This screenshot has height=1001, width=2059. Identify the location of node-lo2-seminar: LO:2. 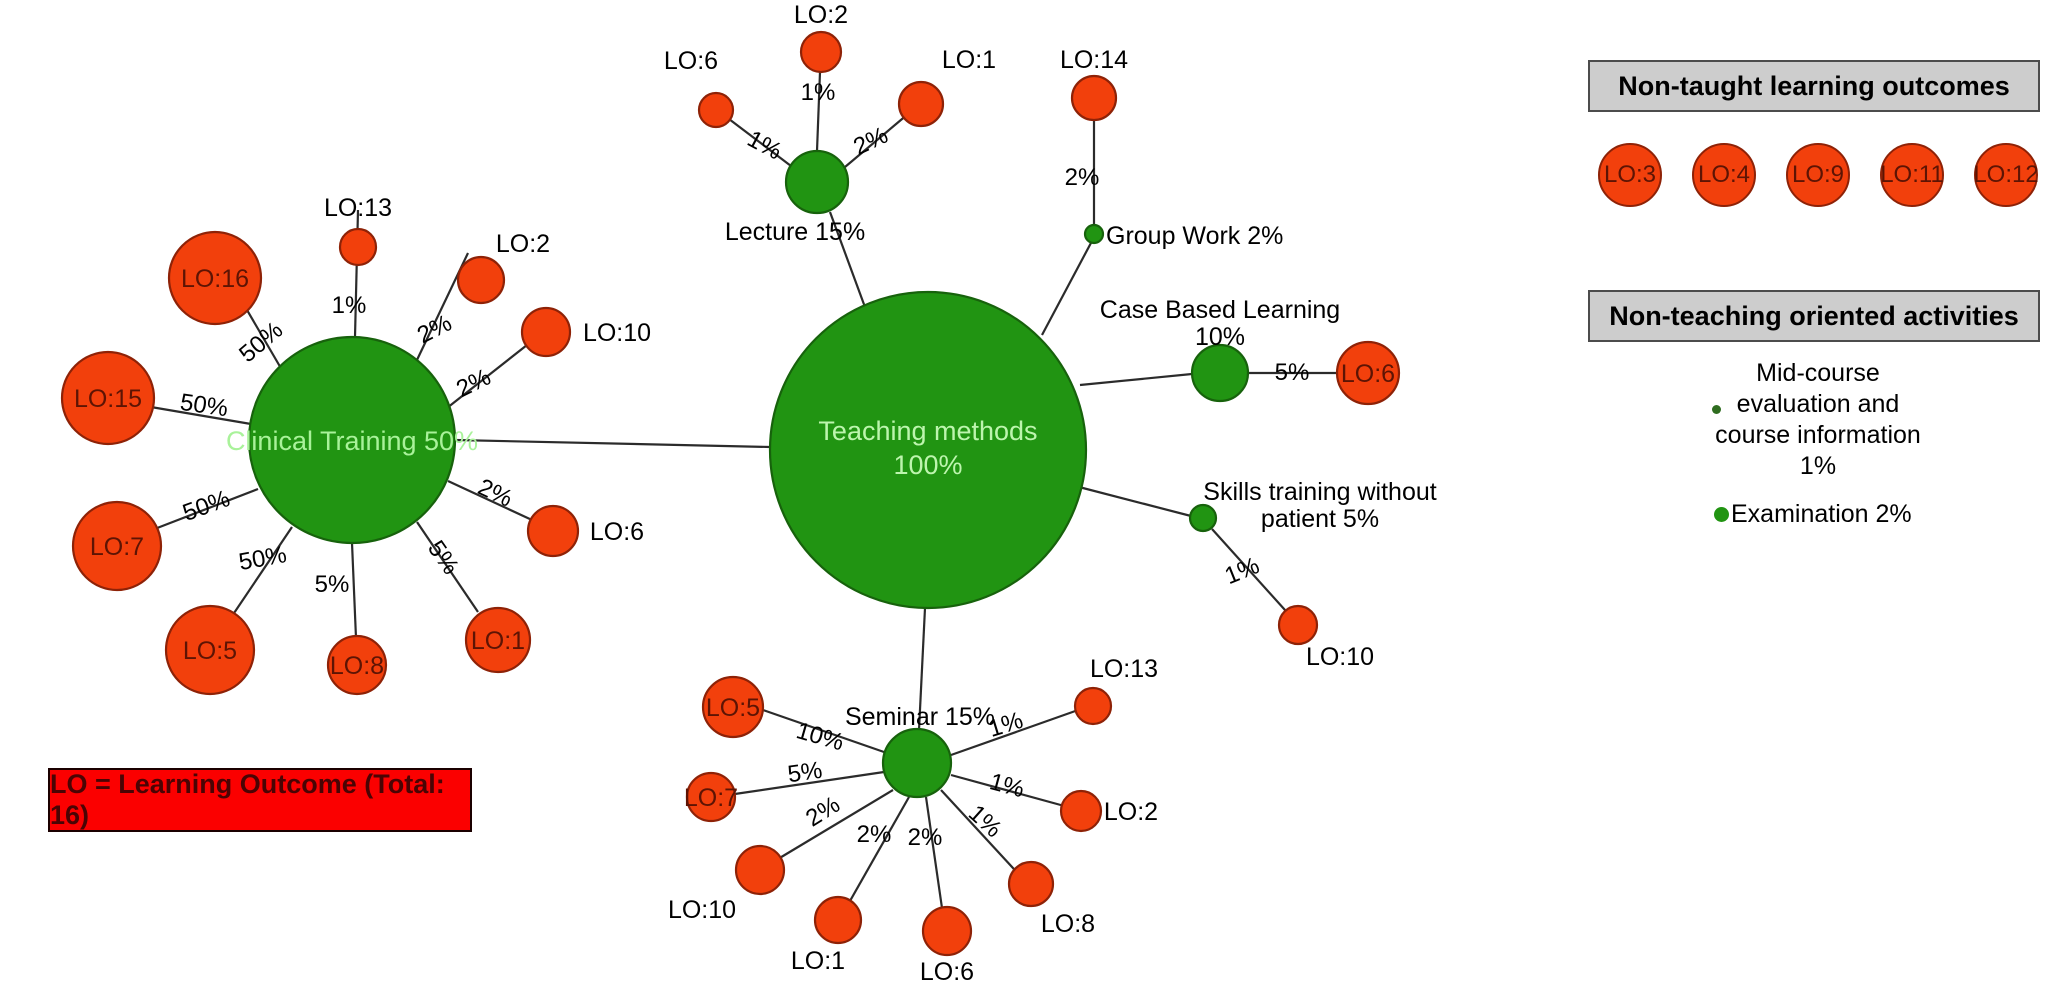
(1108, 811).